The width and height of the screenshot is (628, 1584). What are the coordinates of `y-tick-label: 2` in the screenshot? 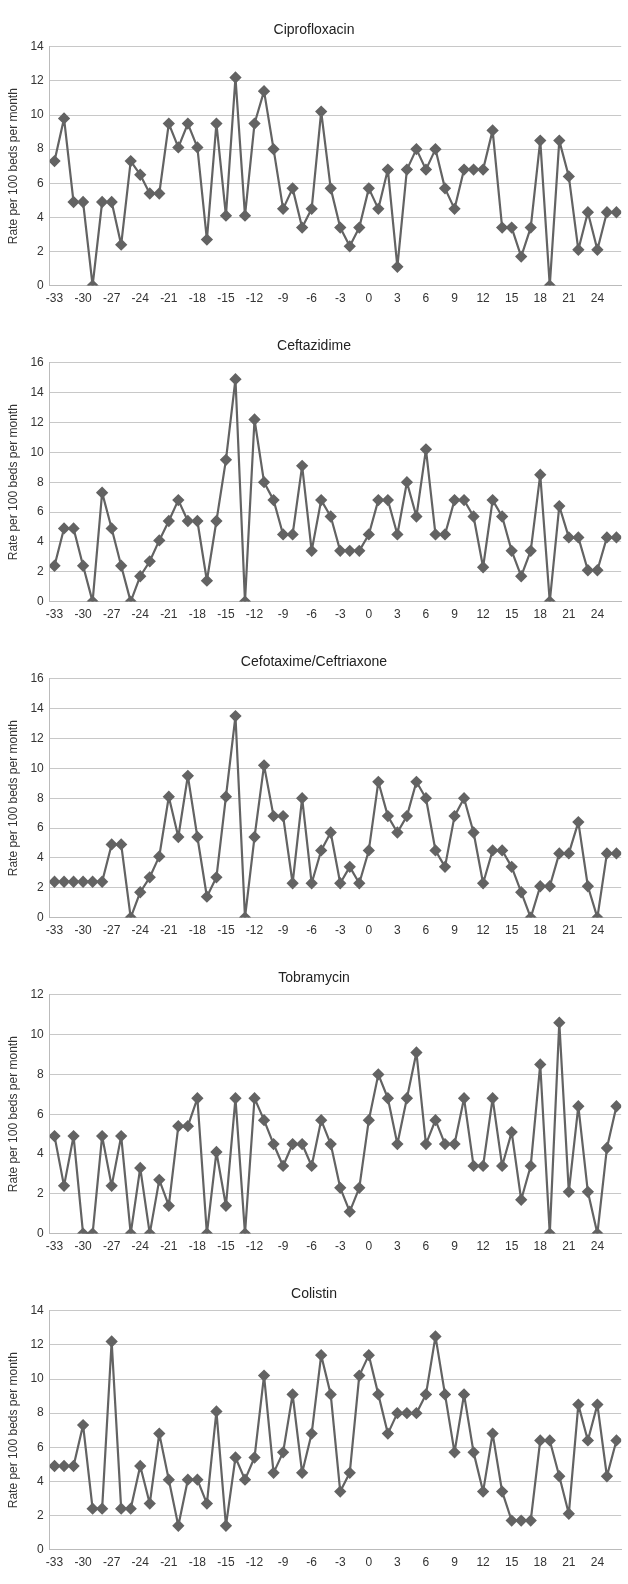 It's located at (41, 250).